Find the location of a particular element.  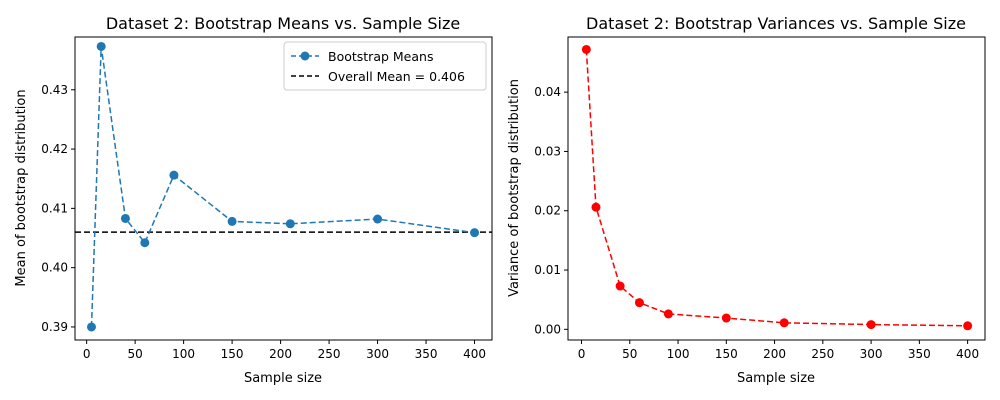

legend-bootstrap-means-marker is located at coordinates (305, 56).